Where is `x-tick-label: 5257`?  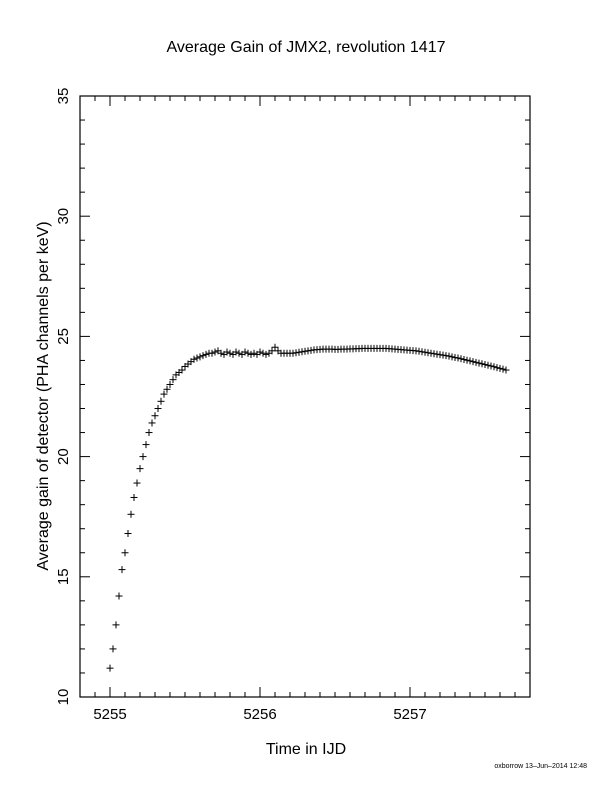 x-tick-label: 5257 is located at coordinates (409, 714).